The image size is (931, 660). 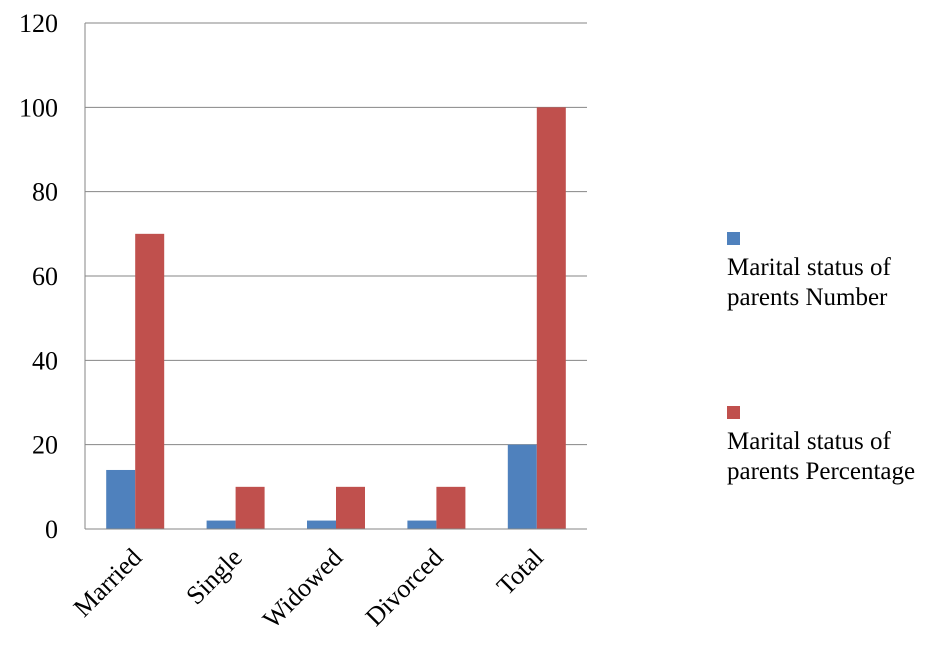 I want to click on y-tick-label: 120, so click(x=38, y=23).